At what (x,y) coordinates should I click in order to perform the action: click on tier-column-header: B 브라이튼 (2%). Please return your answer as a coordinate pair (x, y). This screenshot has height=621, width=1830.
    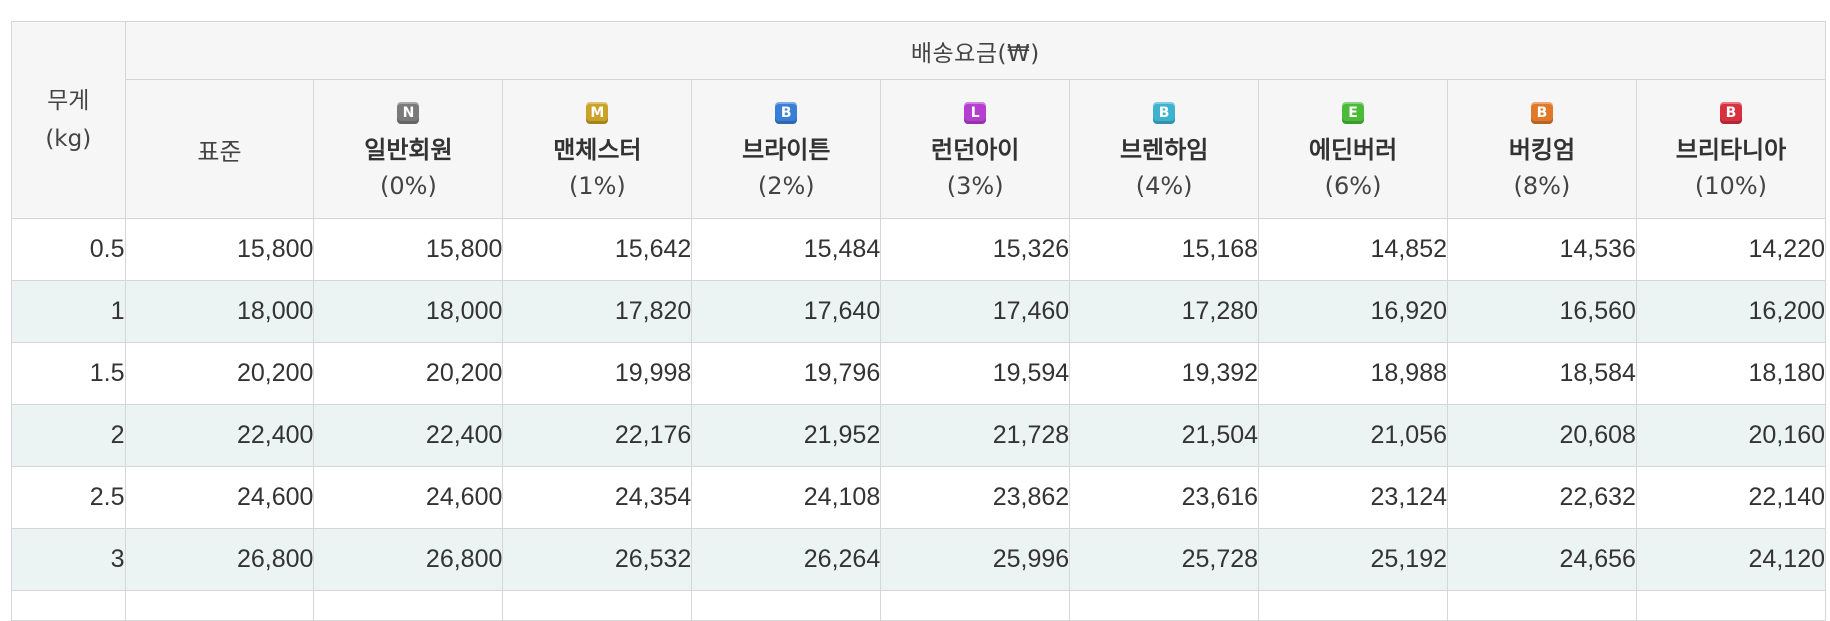
    Looking at the image, I should click on (786, 149).